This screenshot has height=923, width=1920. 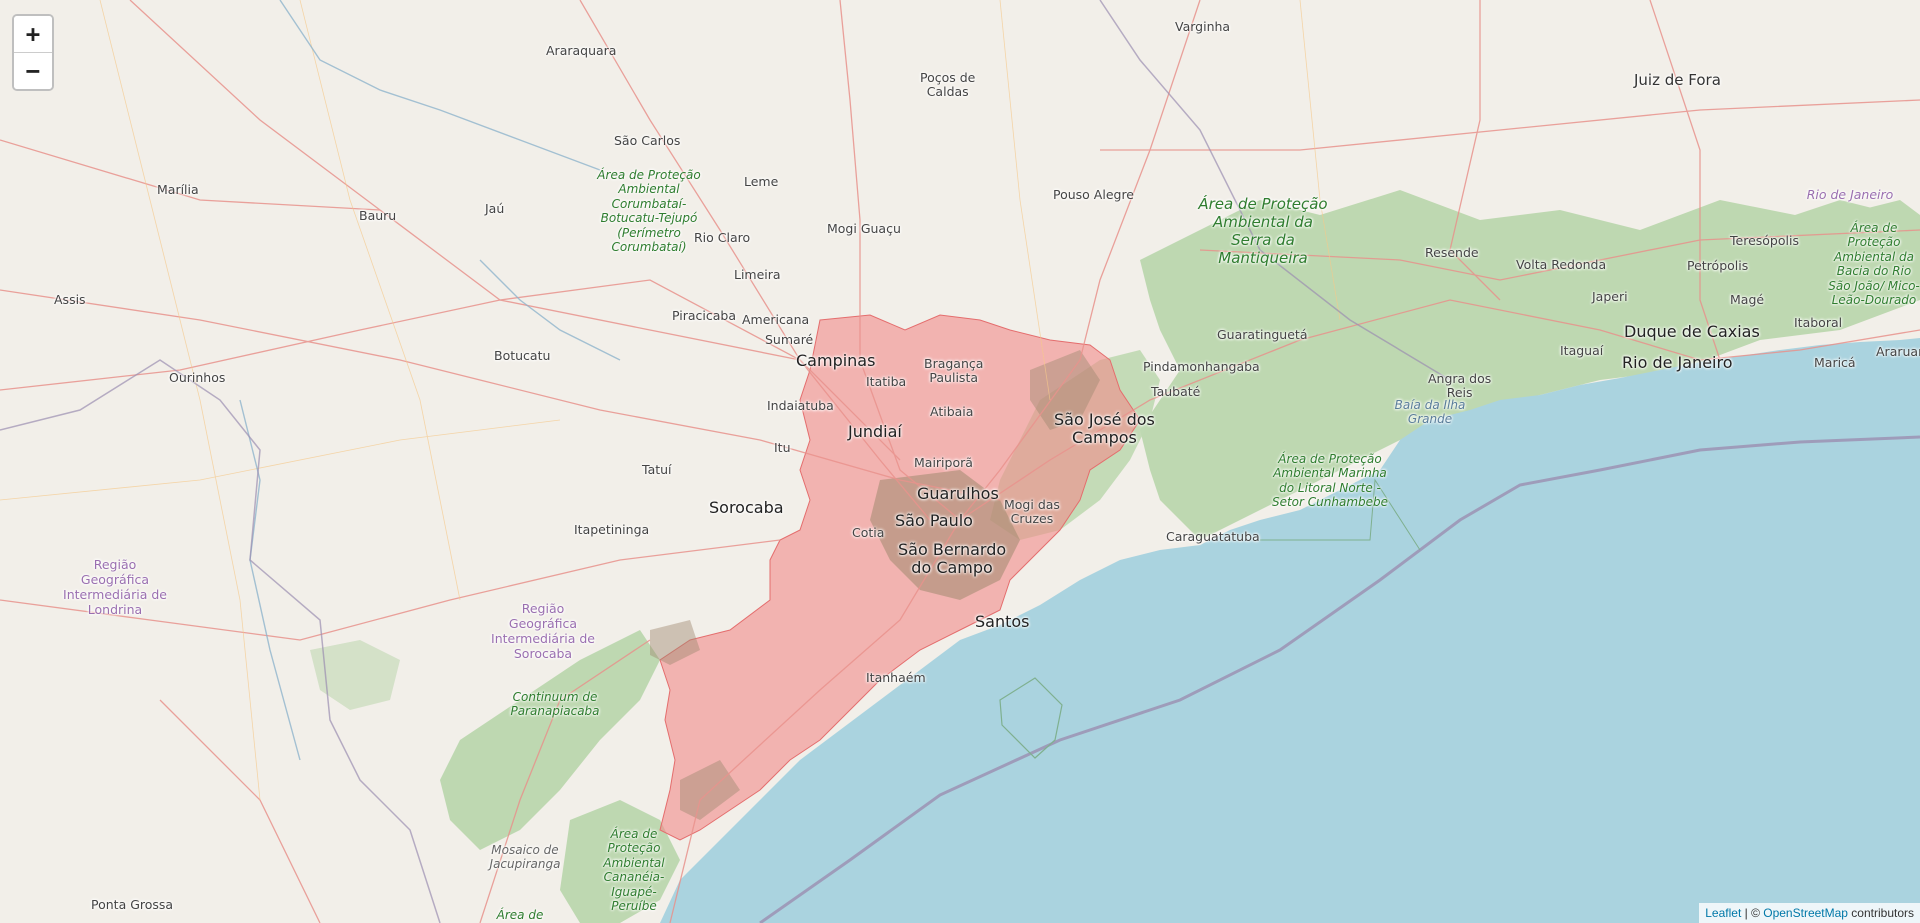 I want to click on city-label-sumare: Sumaré, so click(x=789, y=339).